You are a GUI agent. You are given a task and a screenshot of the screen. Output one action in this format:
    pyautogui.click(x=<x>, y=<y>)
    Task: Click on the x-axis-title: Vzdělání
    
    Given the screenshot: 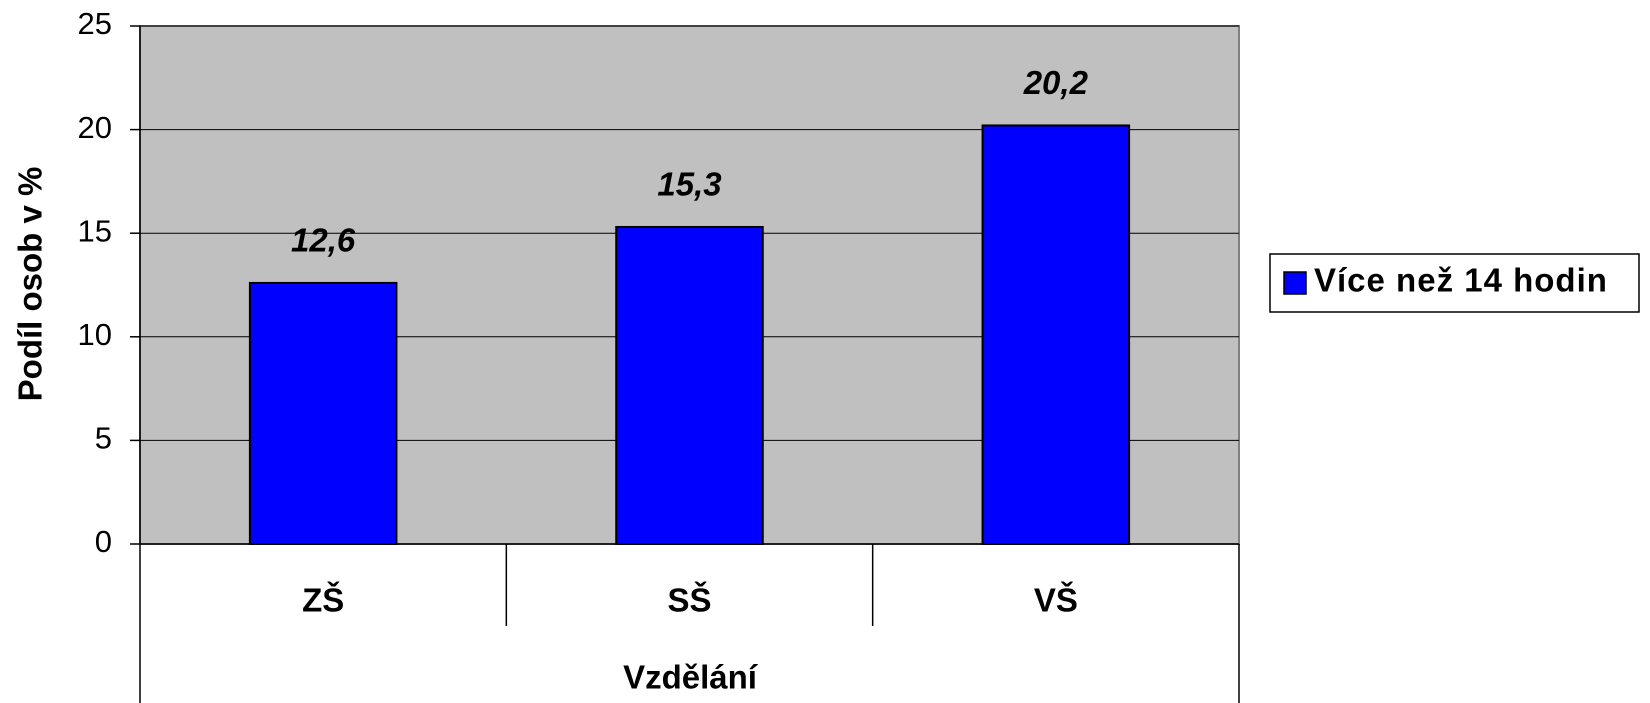 What is the action you would take?
    pyautogui.click(x=691, y=677)
    